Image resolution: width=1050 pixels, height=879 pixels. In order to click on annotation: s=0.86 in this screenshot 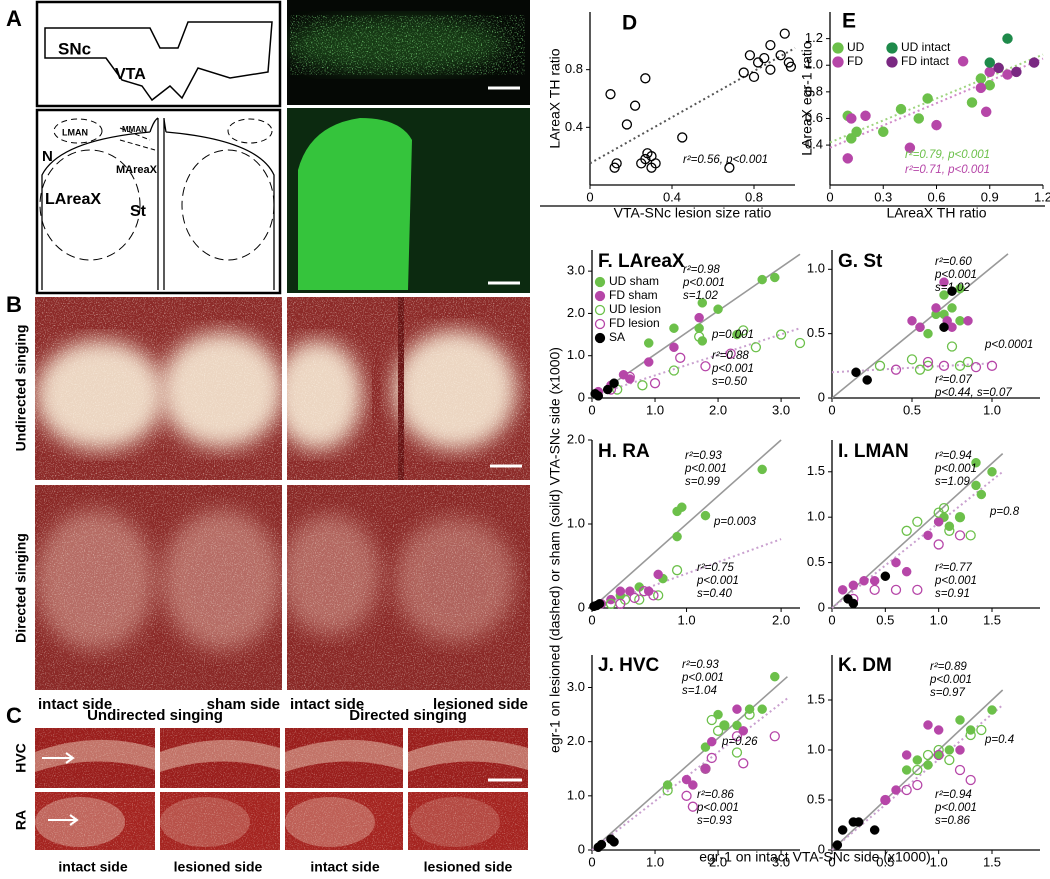, I will do `click(952, 821)`.